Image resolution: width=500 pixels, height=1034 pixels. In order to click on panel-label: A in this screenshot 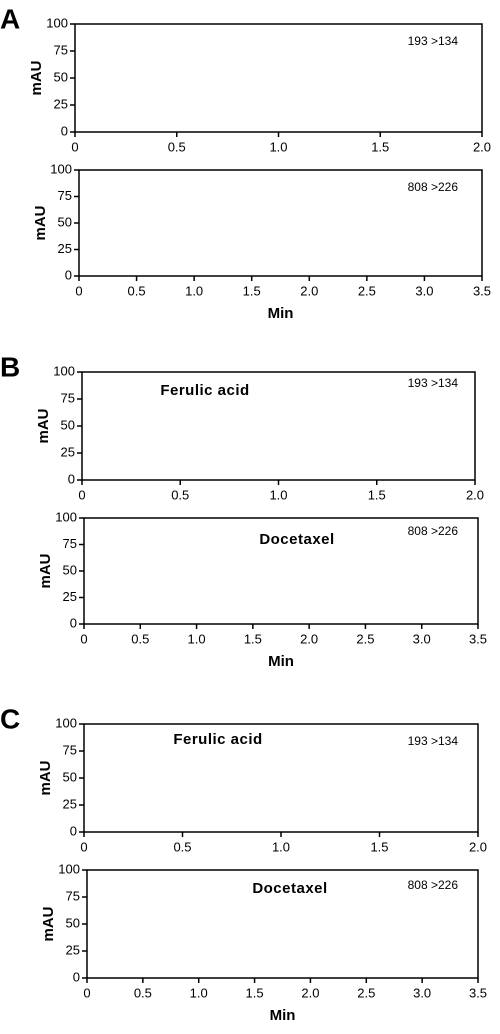, I will do `click(10, 18)`.